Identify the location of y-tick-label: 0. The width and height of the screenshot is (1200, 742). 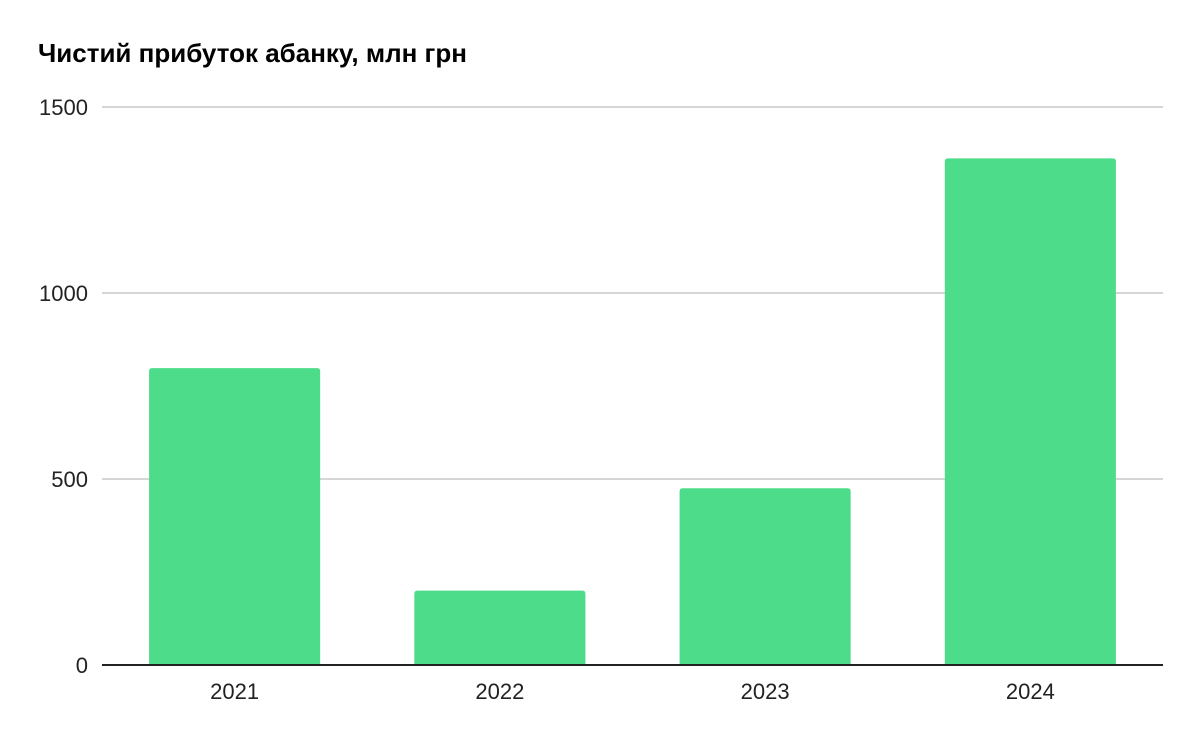
(82, 665).